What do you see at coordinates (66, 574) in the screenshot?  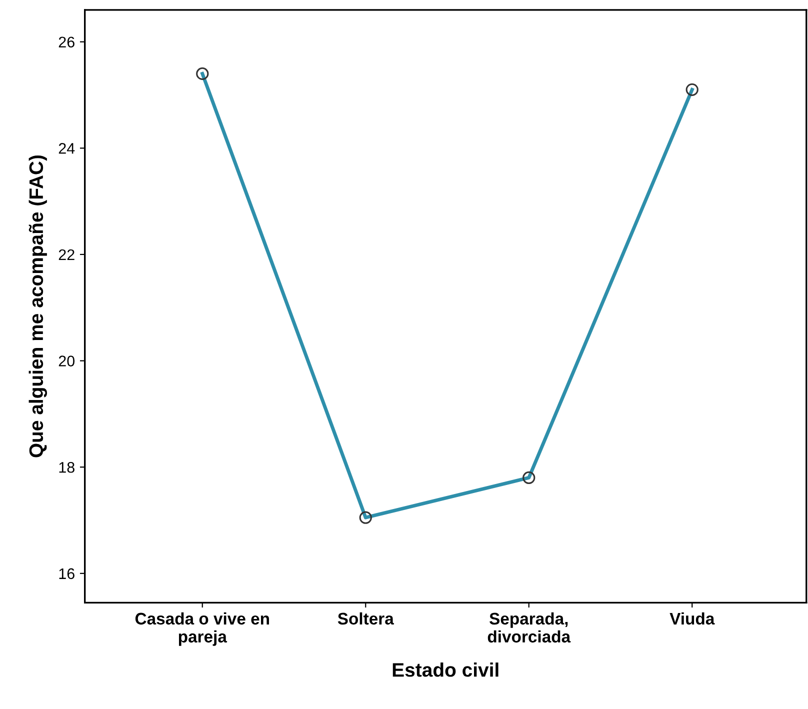 I see `y-tick-label: 16` at bounding box center [66, 574].